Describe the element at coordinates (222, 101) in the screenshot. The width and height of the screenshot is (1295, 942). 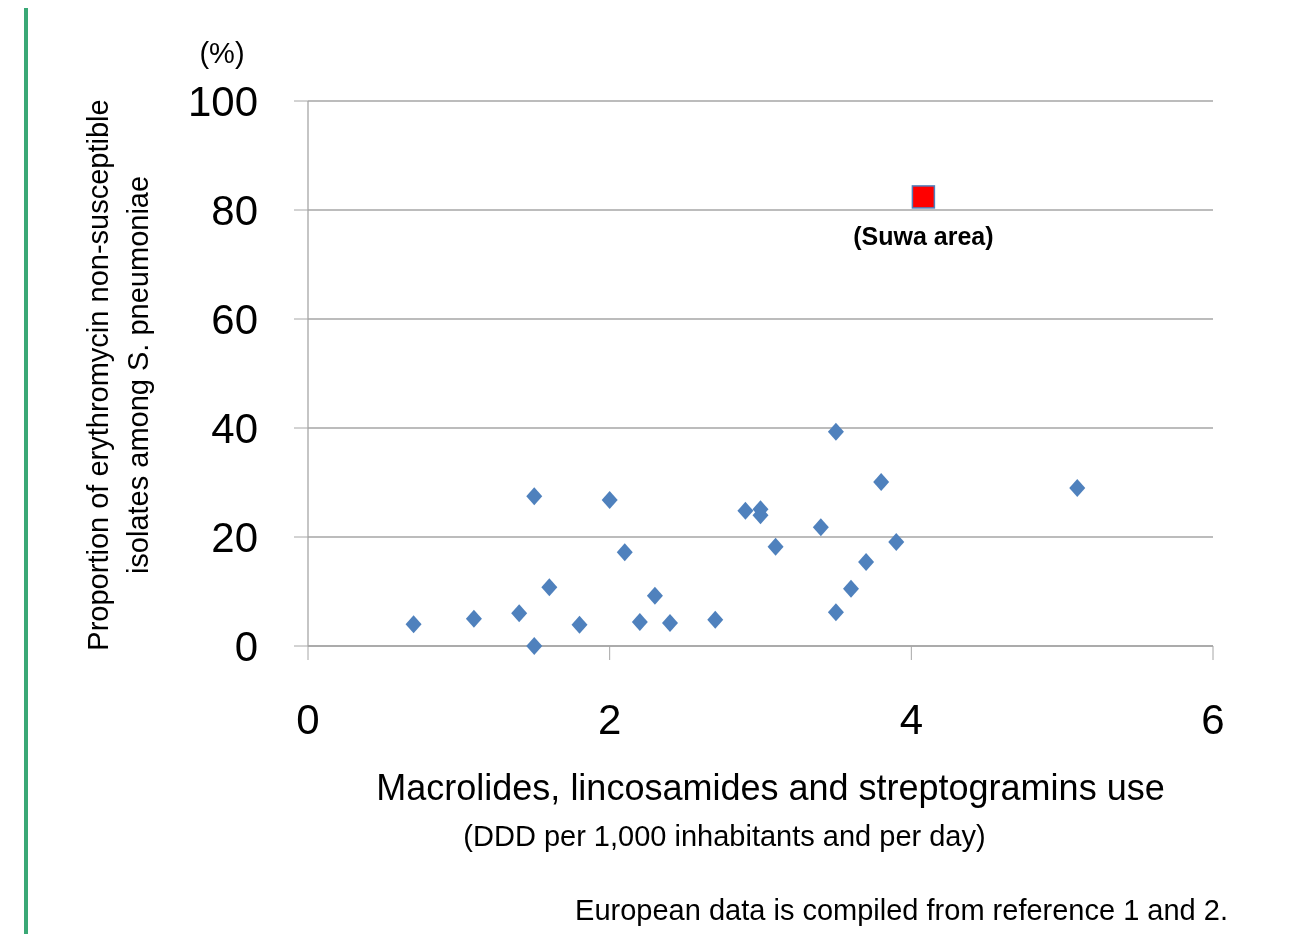
I see `y-tick-label: 100` at that location.